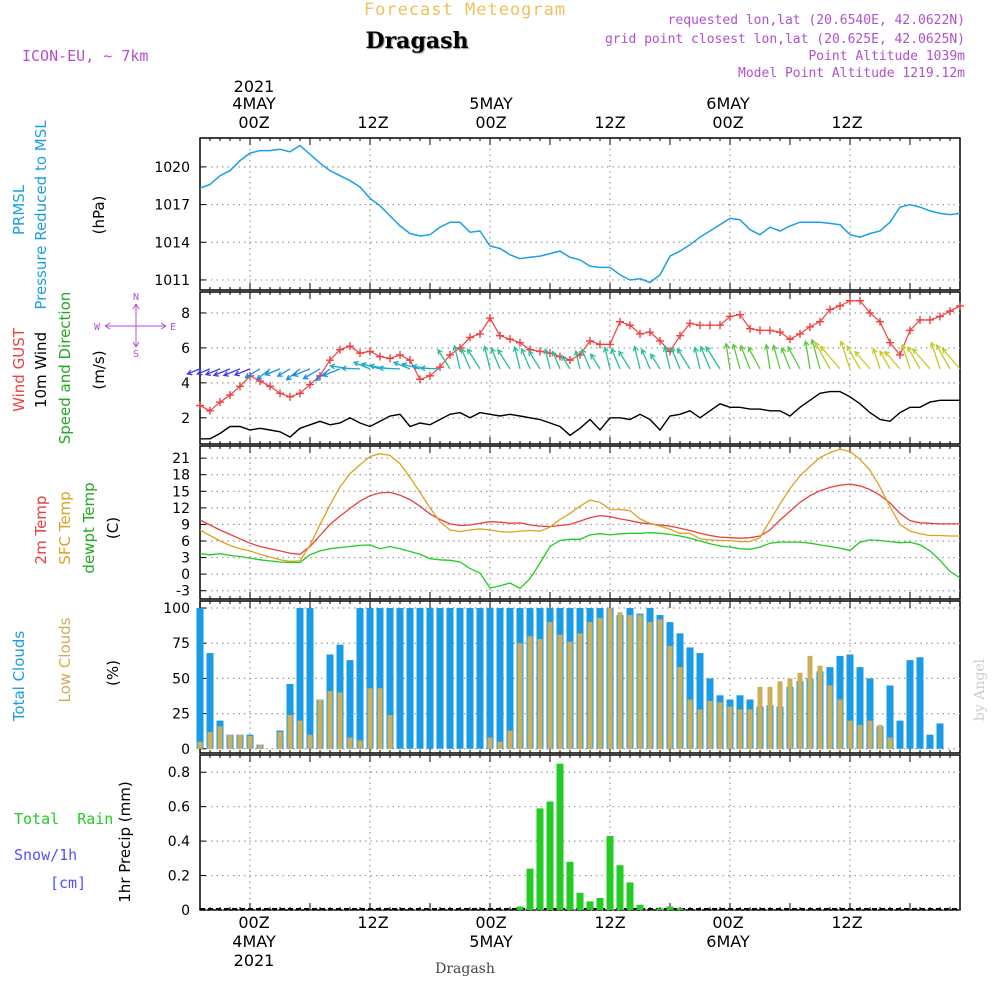  I want to click on top-tick-00z-4may: 00Z, so click(253, 122).